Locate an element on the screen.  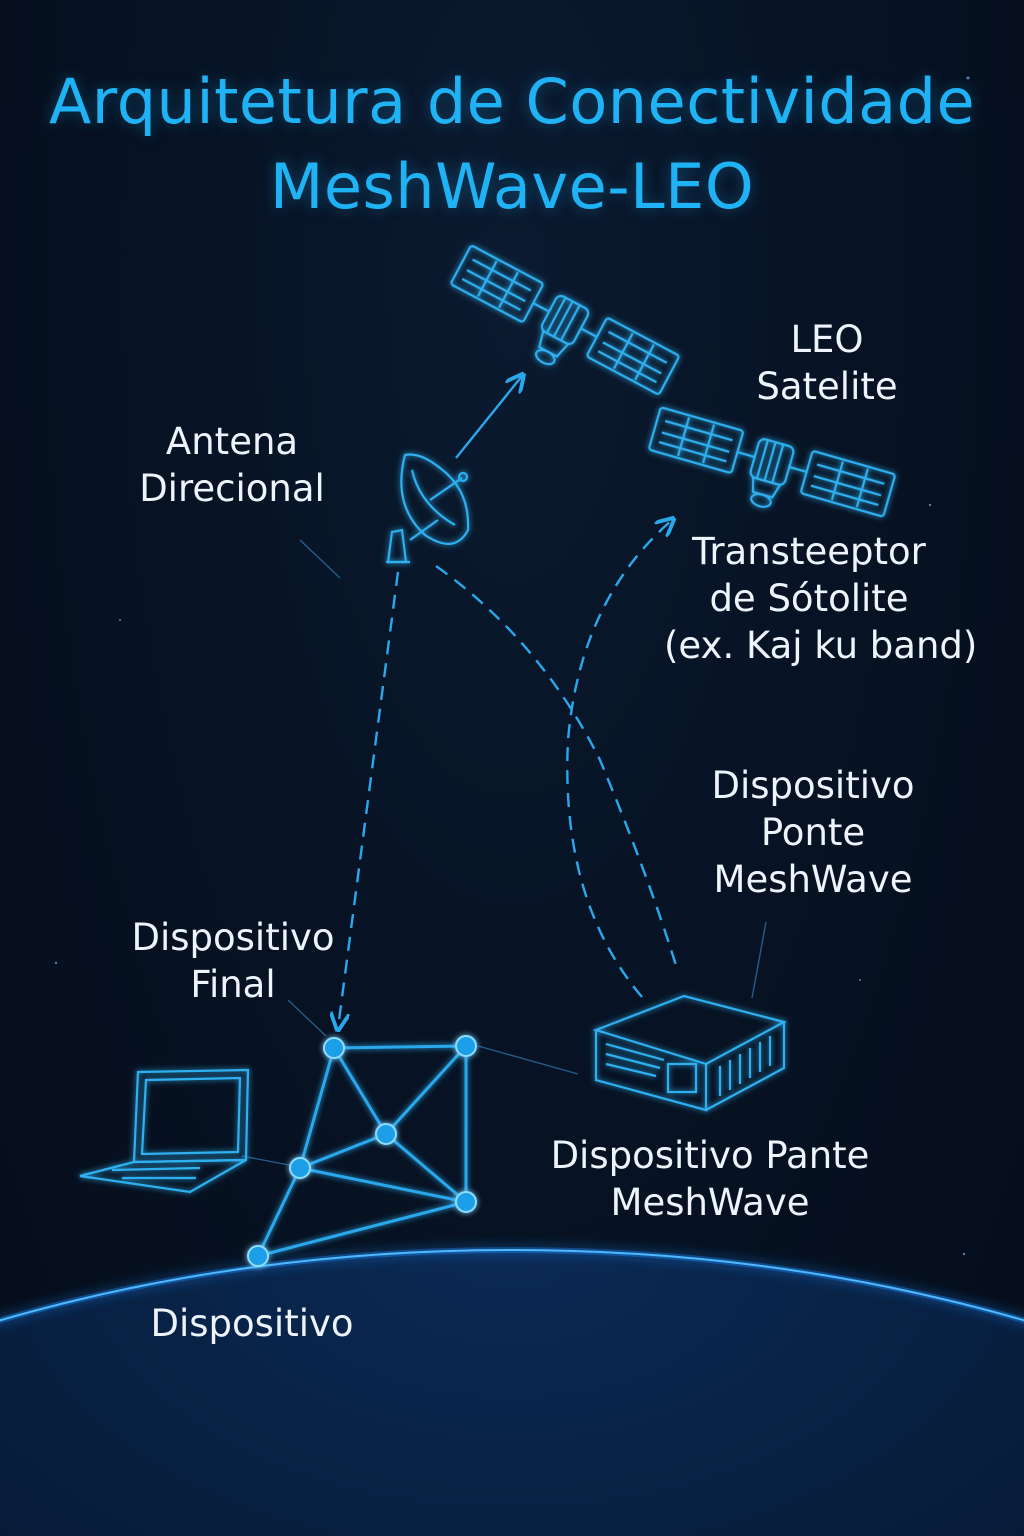
mesh-nodes is located at coordinates (362, 1151).